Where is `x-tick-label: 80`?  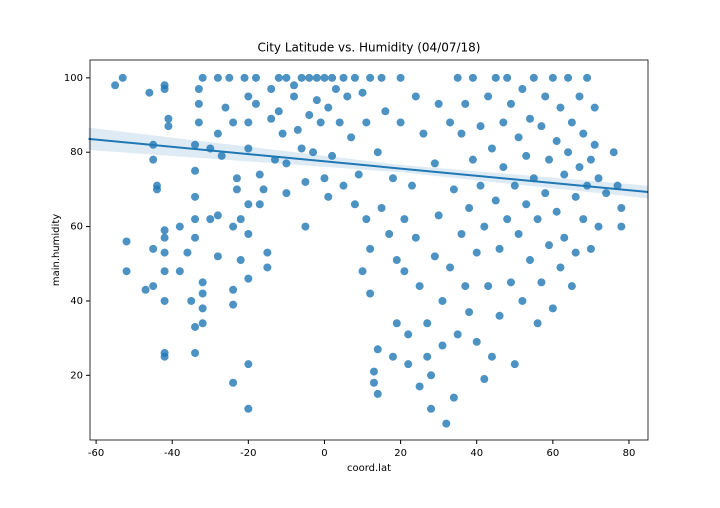 x-tick-label: 80 is located at coordinates (629, 453).